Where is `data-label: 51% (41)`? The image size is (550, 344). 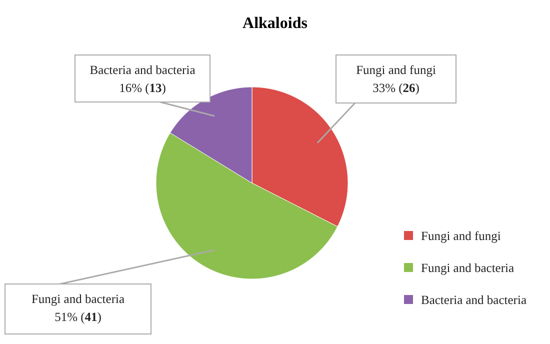 data-label: 51% (41) is located at coordinates (78, 317).